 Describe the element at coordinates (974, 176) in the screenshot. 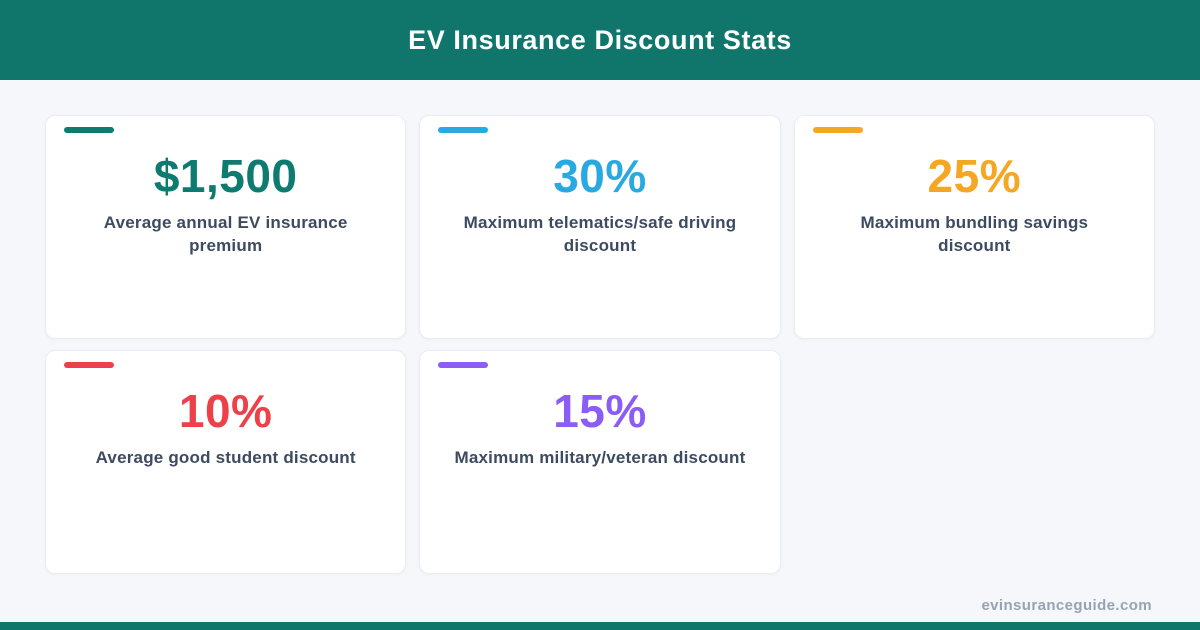

I see `stat-value: 25%` at that location.